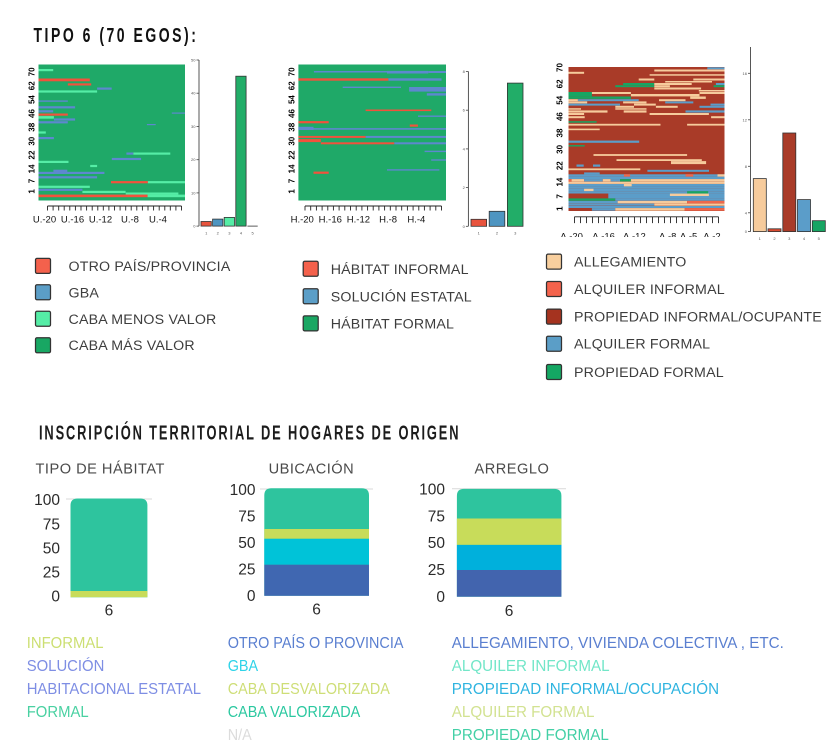  Describe the element at coordinates (688, 237) in the screenshot. I see `svg-text: A.-5` at that location.